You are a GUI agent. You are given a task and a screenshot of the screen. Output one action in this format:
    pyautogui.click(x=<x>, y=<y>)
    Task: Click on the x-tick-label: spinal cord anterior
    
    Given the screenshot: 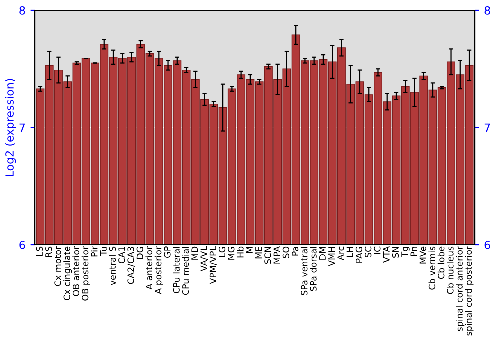 What is the action you would take?
    pyautogui.click(x=460, y=289)
    